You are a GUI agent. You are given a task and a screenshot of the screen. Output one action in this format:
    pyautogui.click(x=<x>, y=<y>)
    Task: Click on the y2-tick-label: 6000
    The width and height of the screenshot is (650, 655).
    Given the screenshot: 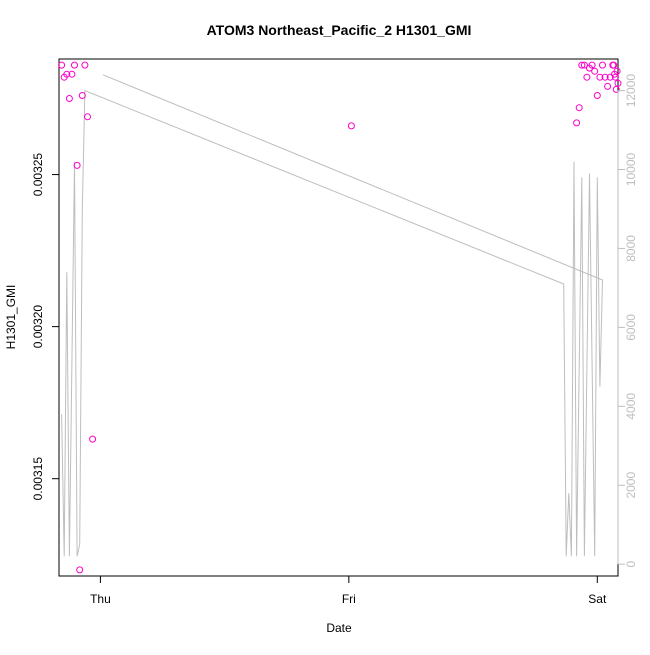 What is the action you would take?
    pyautogui.click(x=631, y=327)
    